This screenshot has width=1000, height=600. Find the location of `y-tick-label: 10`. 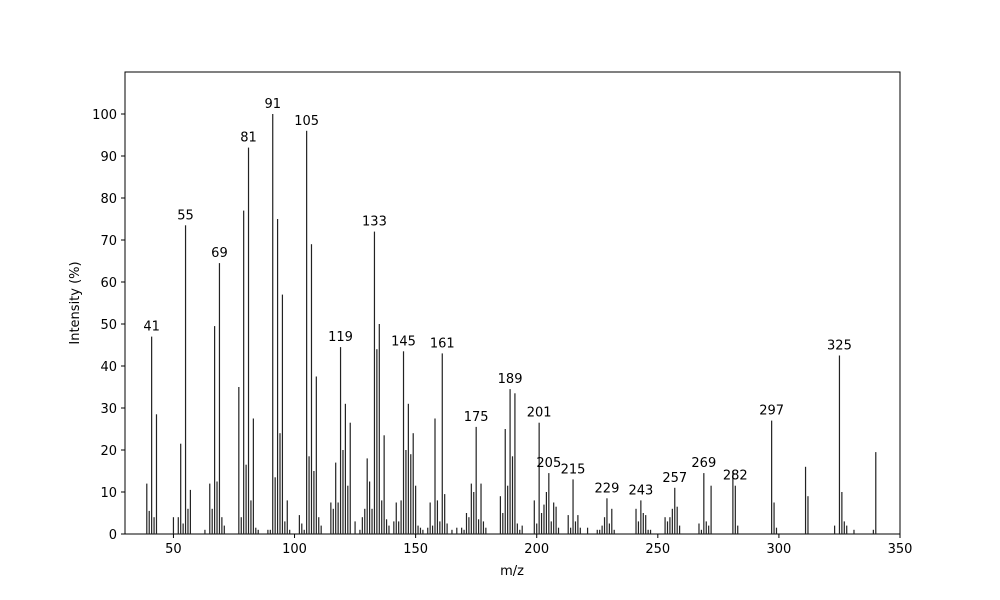

y-tick-label: 10 is located at coordinates (108, 493).